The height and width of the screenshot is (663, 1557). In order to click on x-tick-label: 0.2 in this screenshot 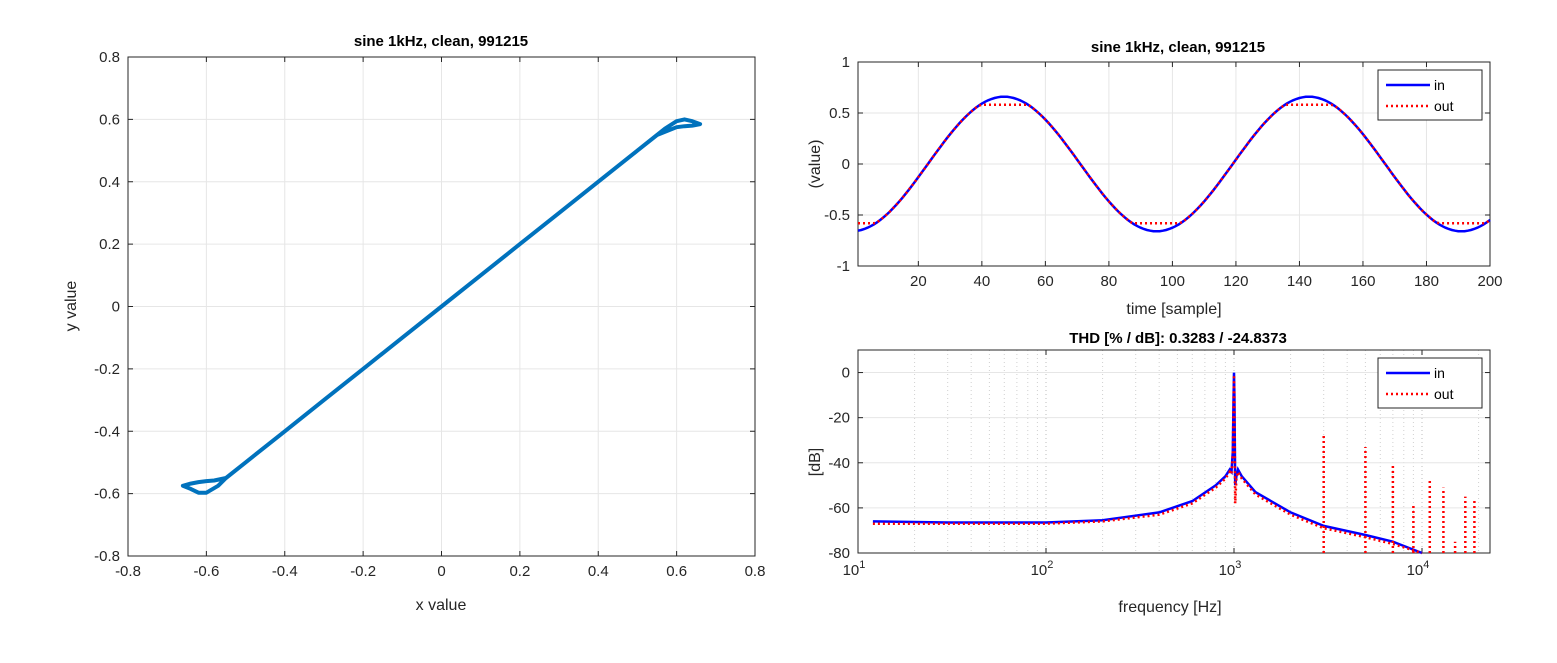, I will do `click(519, 571)`.